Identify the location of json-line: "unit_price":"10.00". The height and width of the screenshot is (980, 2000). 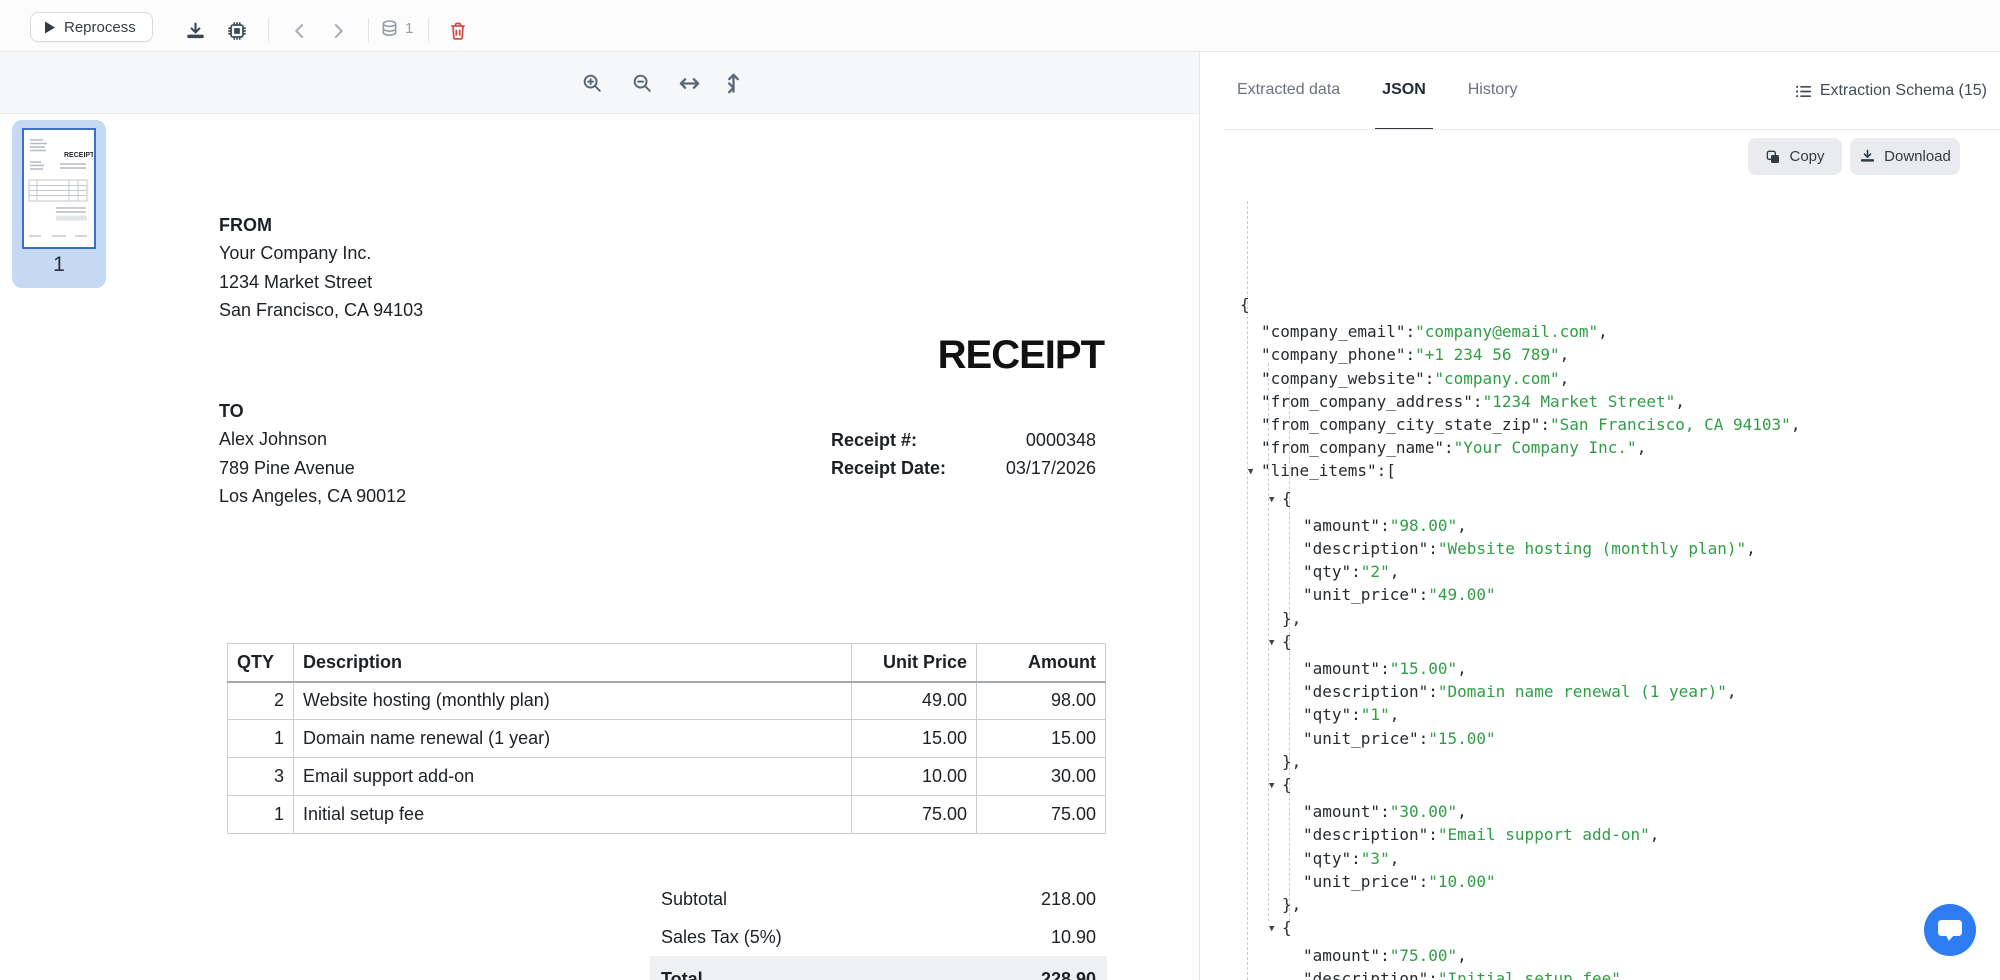
(1620, 881).